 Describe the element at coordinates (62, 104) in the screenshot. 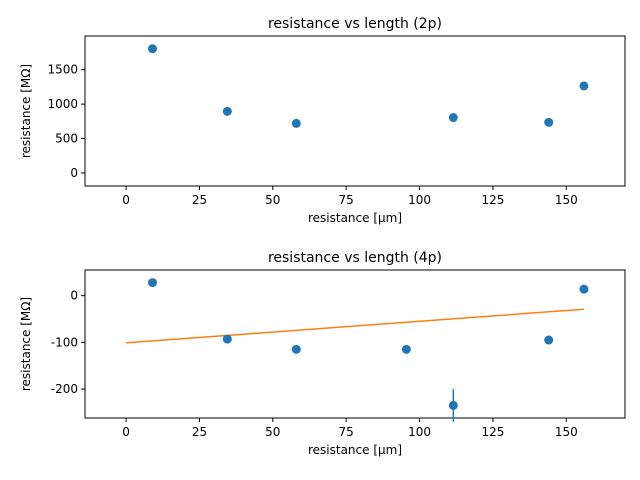

I see `y-tick-label: 1000` at that location.